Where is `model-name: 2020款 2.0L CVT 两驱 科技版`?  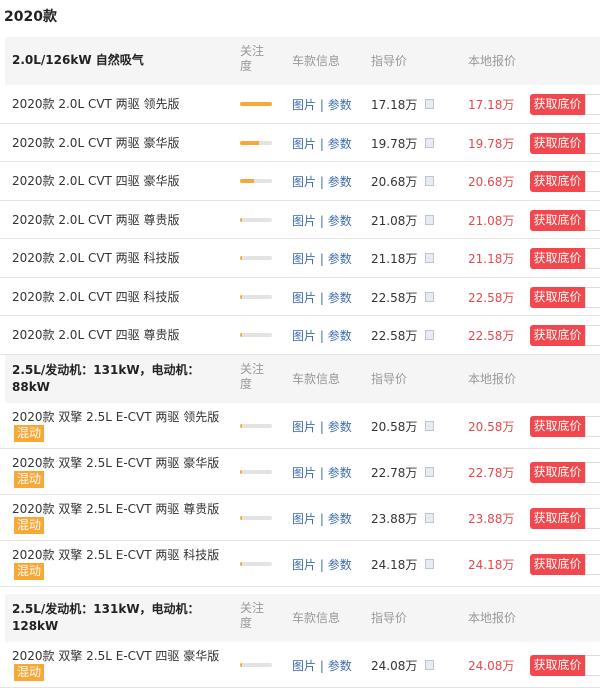
model-name: 2020款 2.0L CVT 两驱 科技版 is located at coordinates (96, 258).